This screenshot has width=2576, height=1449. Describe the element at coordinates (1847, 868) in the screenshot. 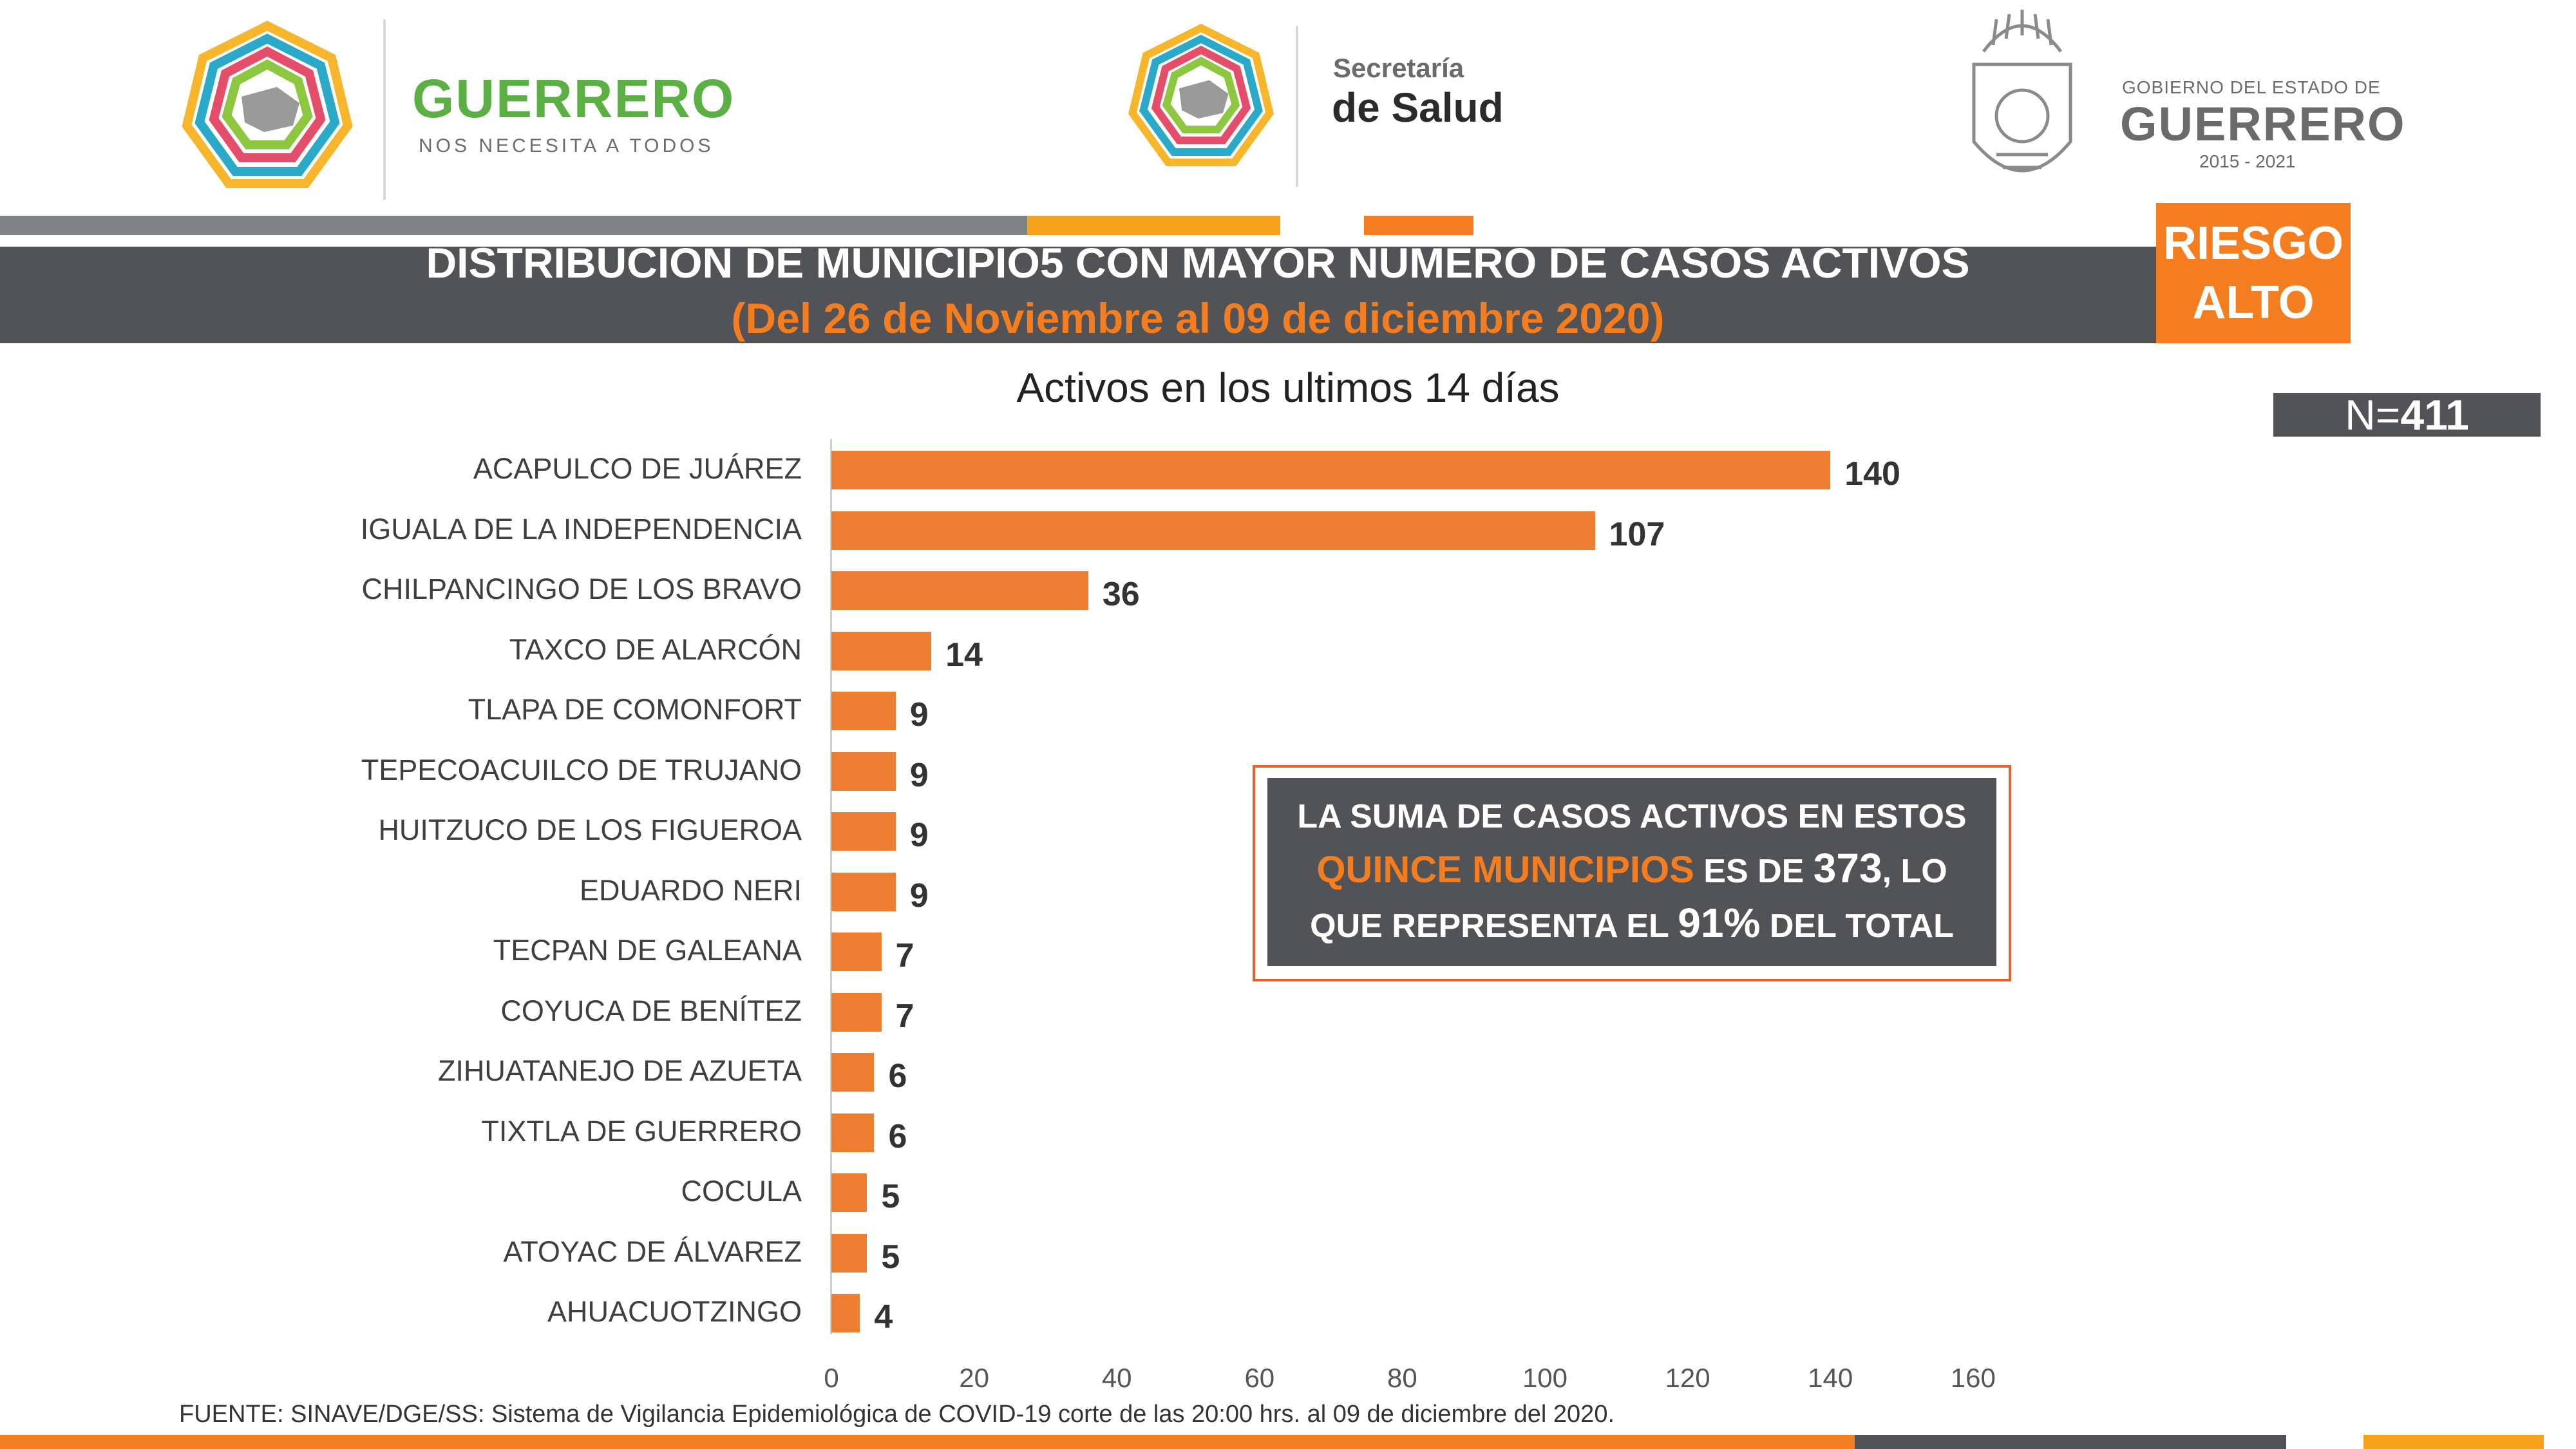

I see `callout-total: 373` at that location.